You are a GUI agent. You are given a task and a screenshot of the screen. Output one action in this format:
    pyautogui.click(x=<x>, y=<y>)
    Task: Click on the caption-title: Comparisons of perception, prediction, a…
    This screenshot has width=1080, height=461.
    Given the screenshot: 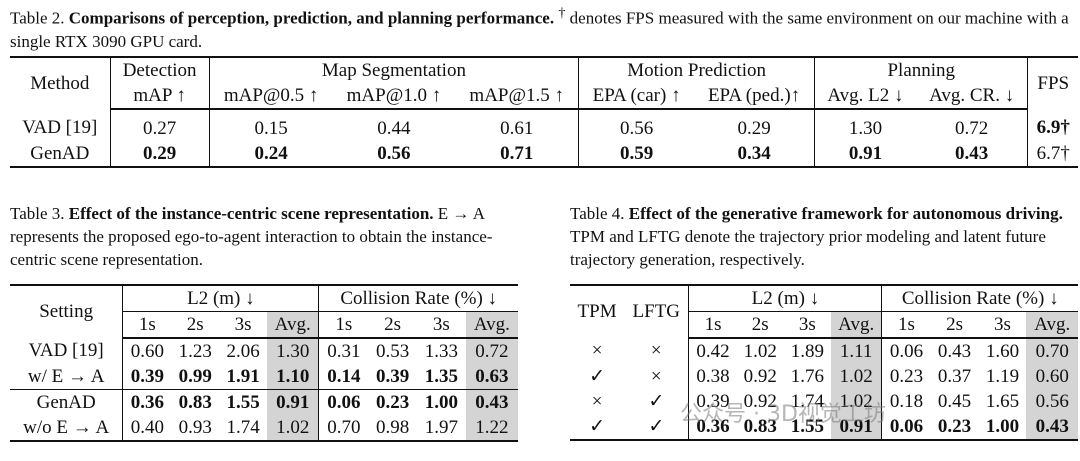 What is the action you would take?
    pyautogui.click(x=311, y=18)
    